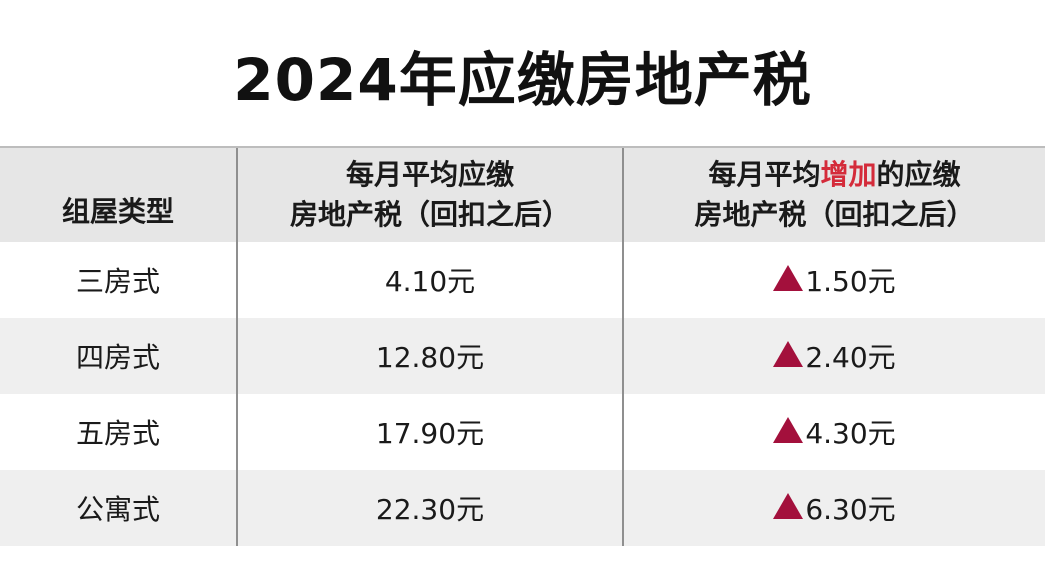  What do you see at coordinates (119, 508) in the screenshot?
I see `house-type-cell: 公寓式` at bounding box center [119, 508].